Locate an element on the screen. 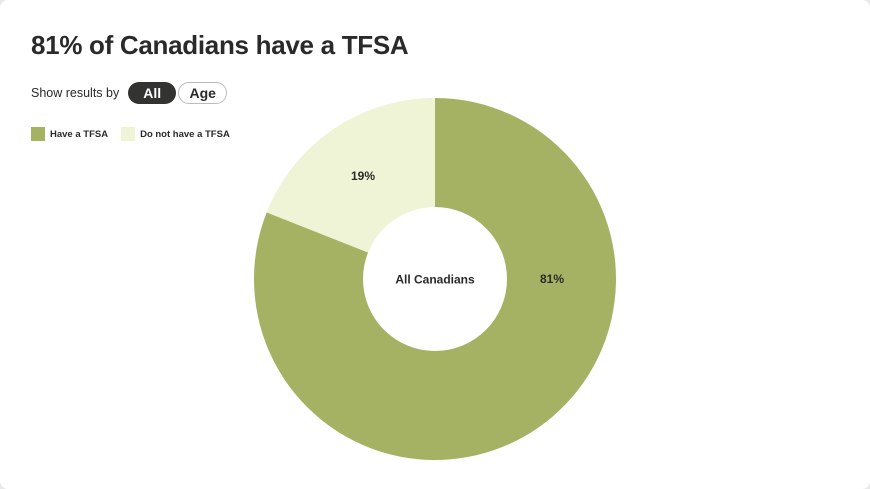 The width and height of the screenshot is (870, 489). legend-label: Do not have a TFSA is located at coordinates (185, 134).